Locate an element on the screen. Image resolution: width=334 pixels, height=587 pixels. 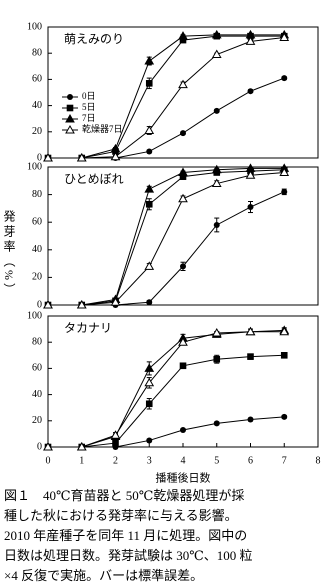
x-tick-label: 3 is located at coordinates (149, 460).